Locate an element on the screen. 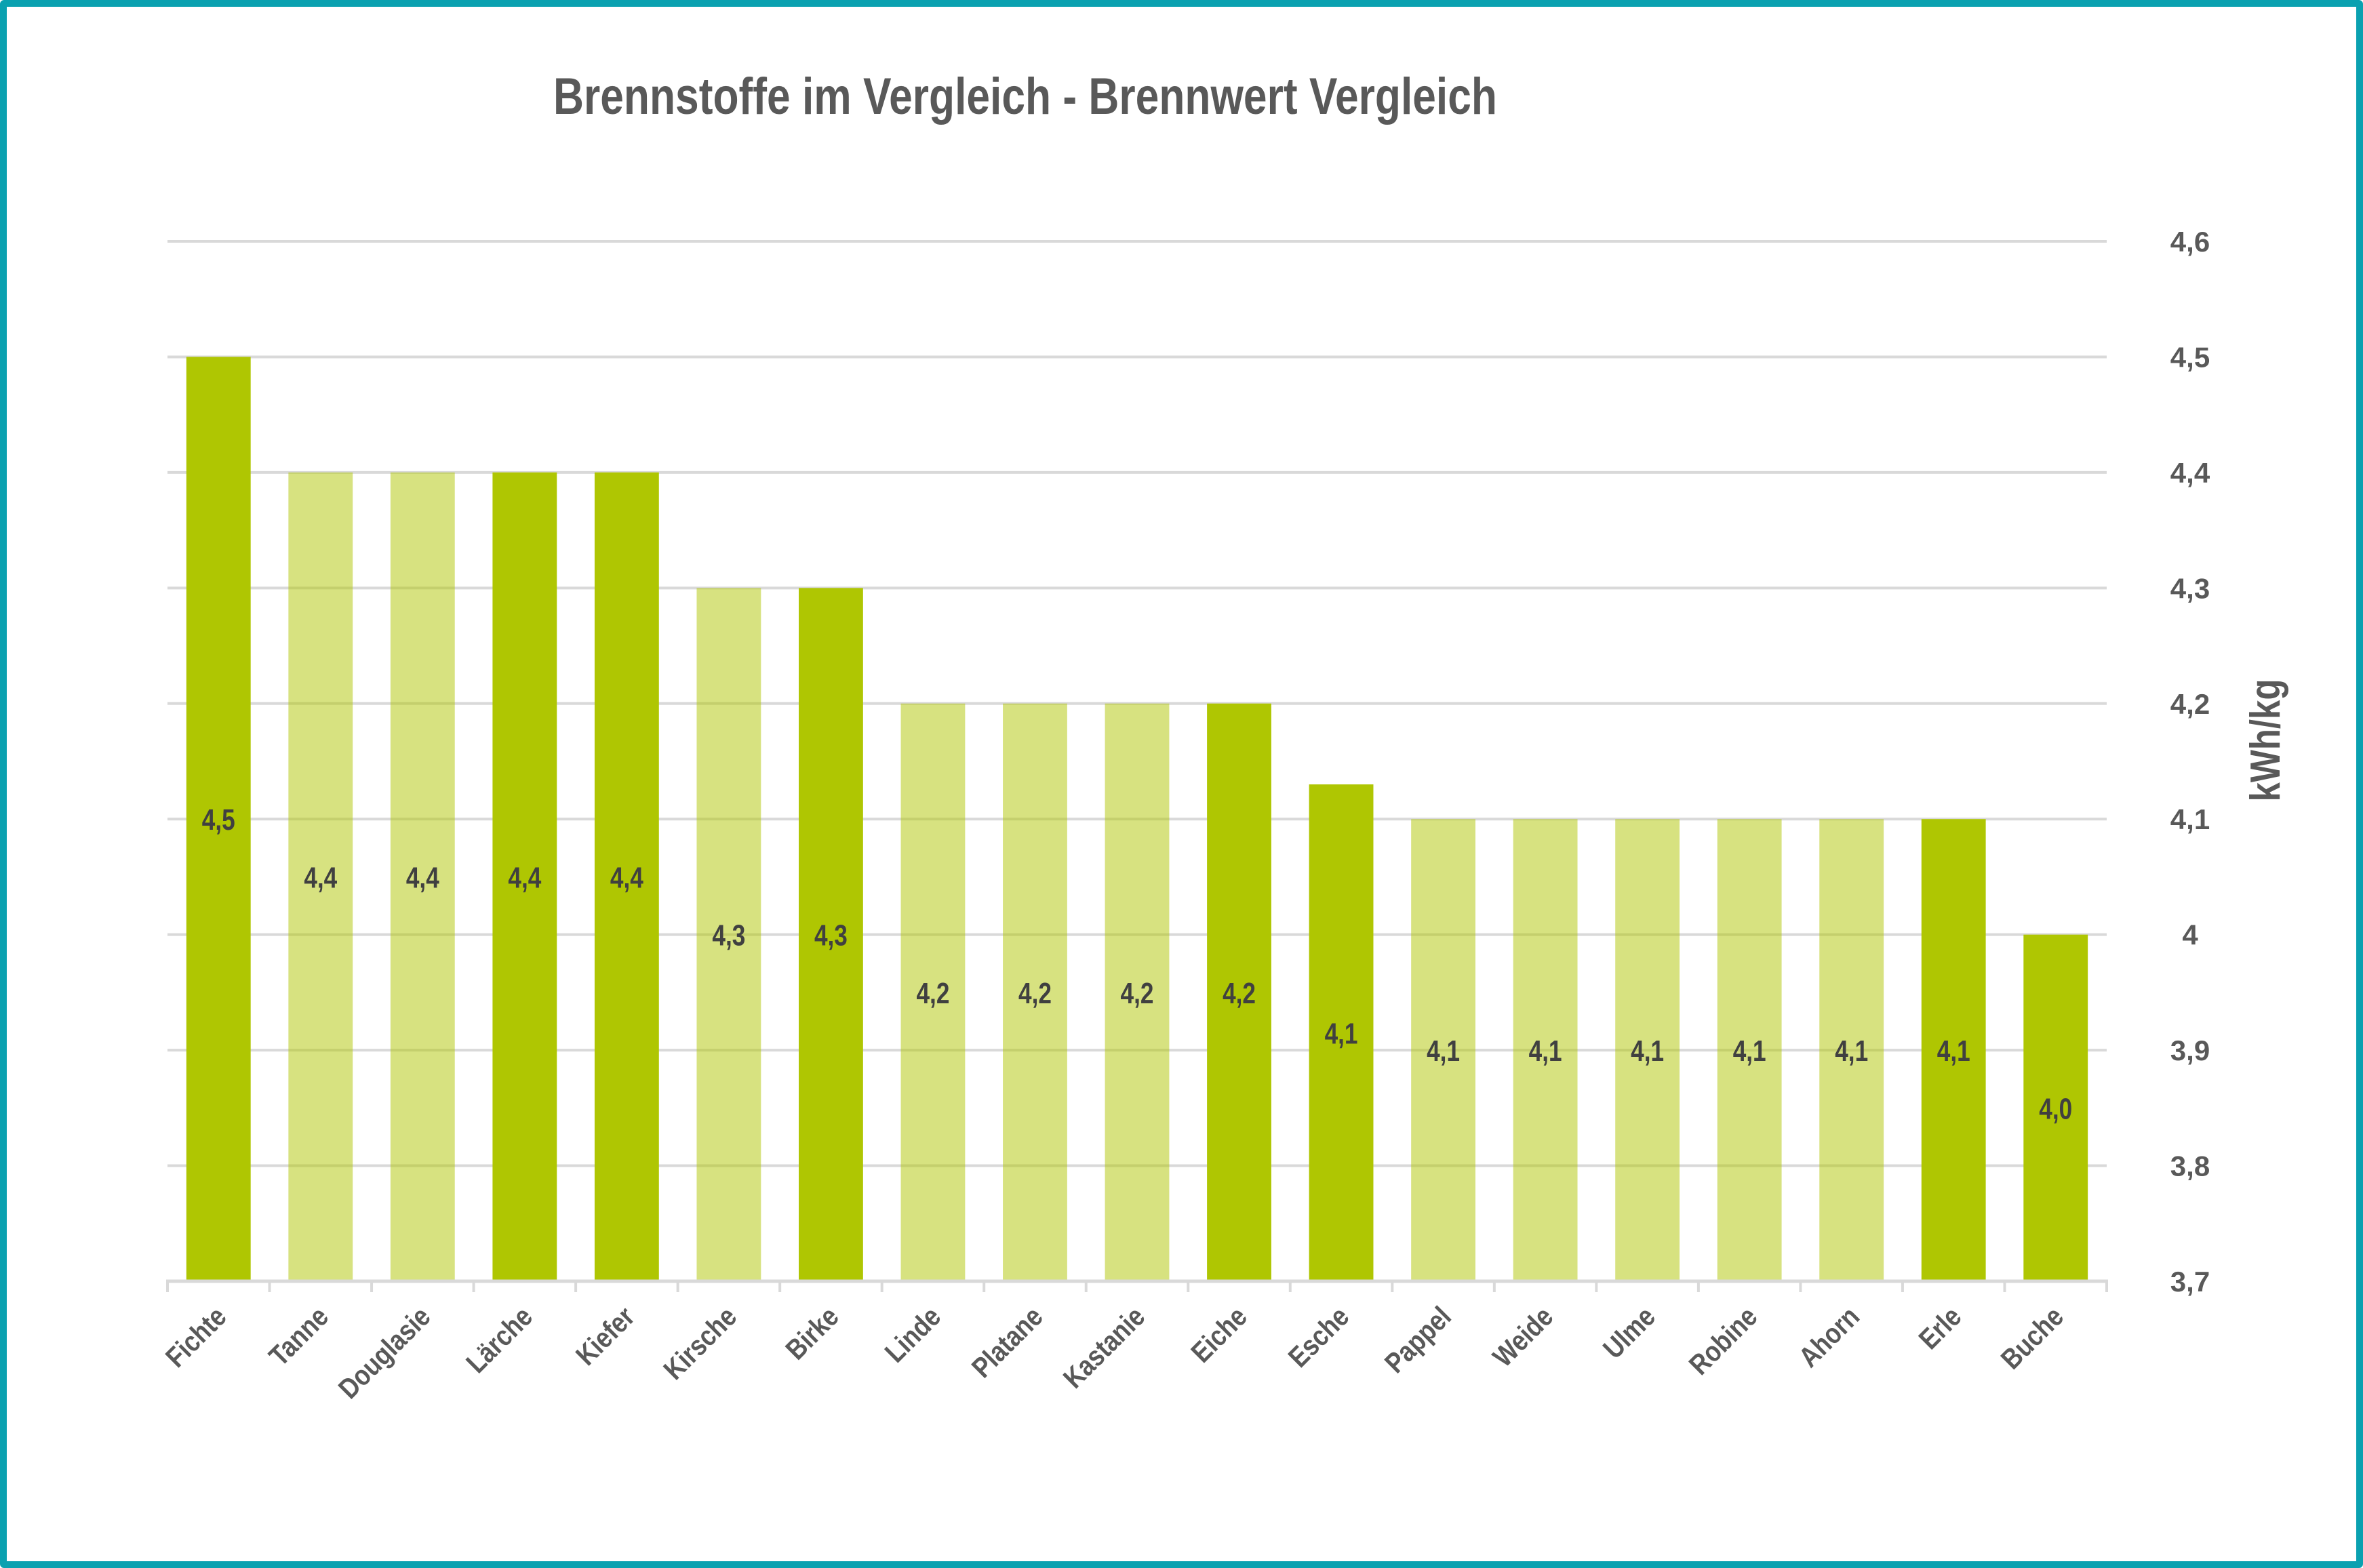  data-label: 4,0 is located at coordinates (2055, 1109).